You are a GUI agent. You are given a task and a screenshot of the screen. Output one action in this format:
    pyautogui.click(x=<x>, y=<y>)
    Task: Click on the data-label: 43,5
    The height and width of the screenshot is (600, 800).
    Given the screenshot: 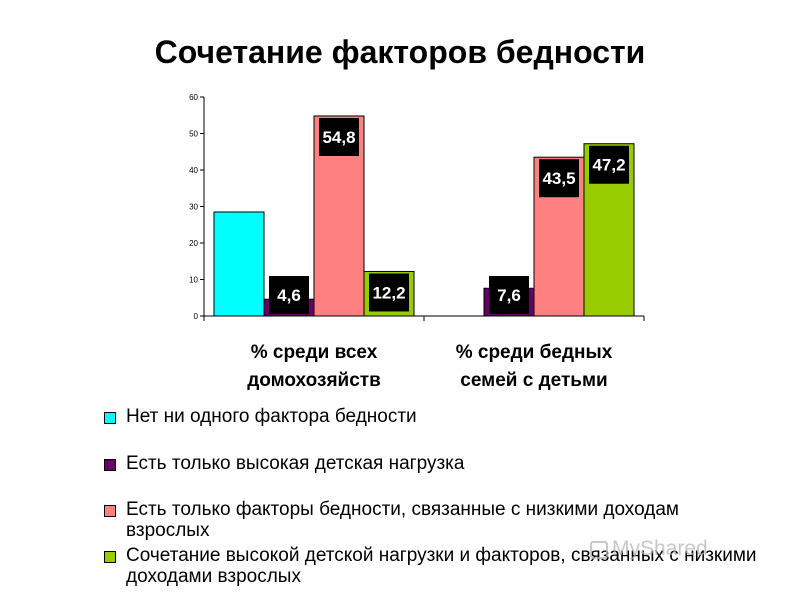 What is the action you would take?
    pyautogui.click(x=558, y=178)
    